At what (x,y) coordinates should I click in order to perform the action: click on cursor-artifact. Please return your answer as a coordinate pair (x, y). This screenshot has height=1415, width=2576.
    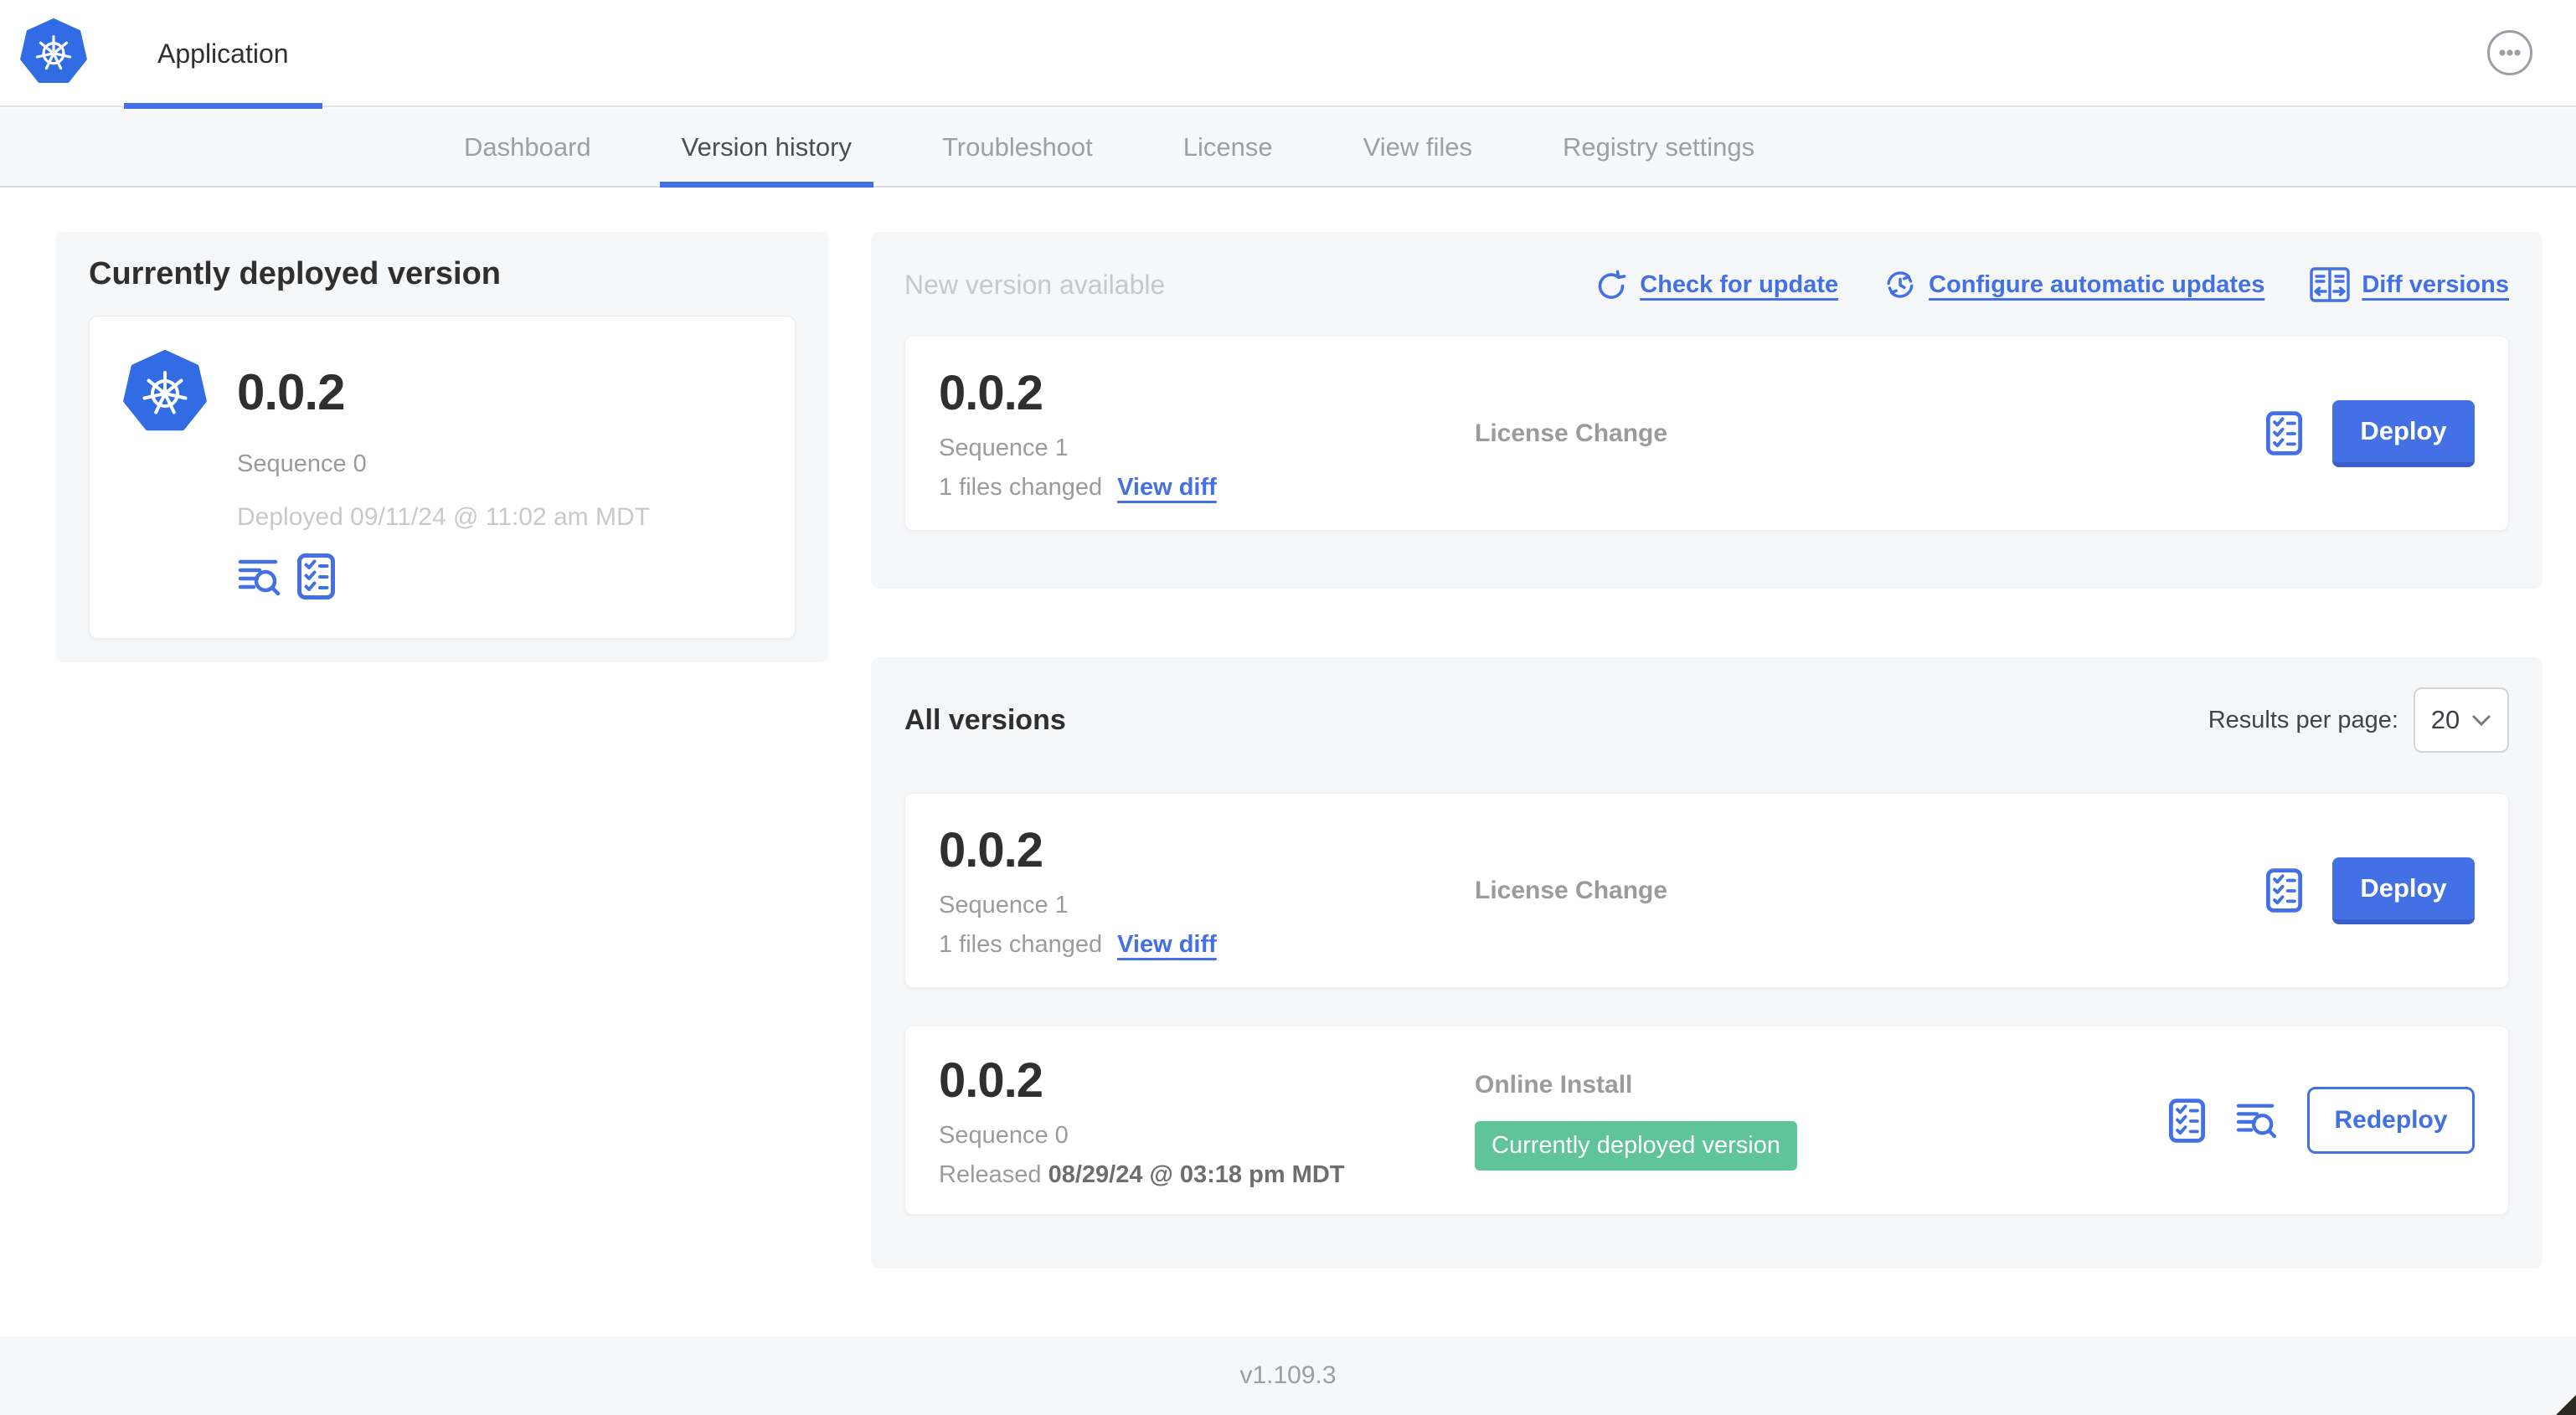
    Looking at the image, I should click on (2566, 1405).